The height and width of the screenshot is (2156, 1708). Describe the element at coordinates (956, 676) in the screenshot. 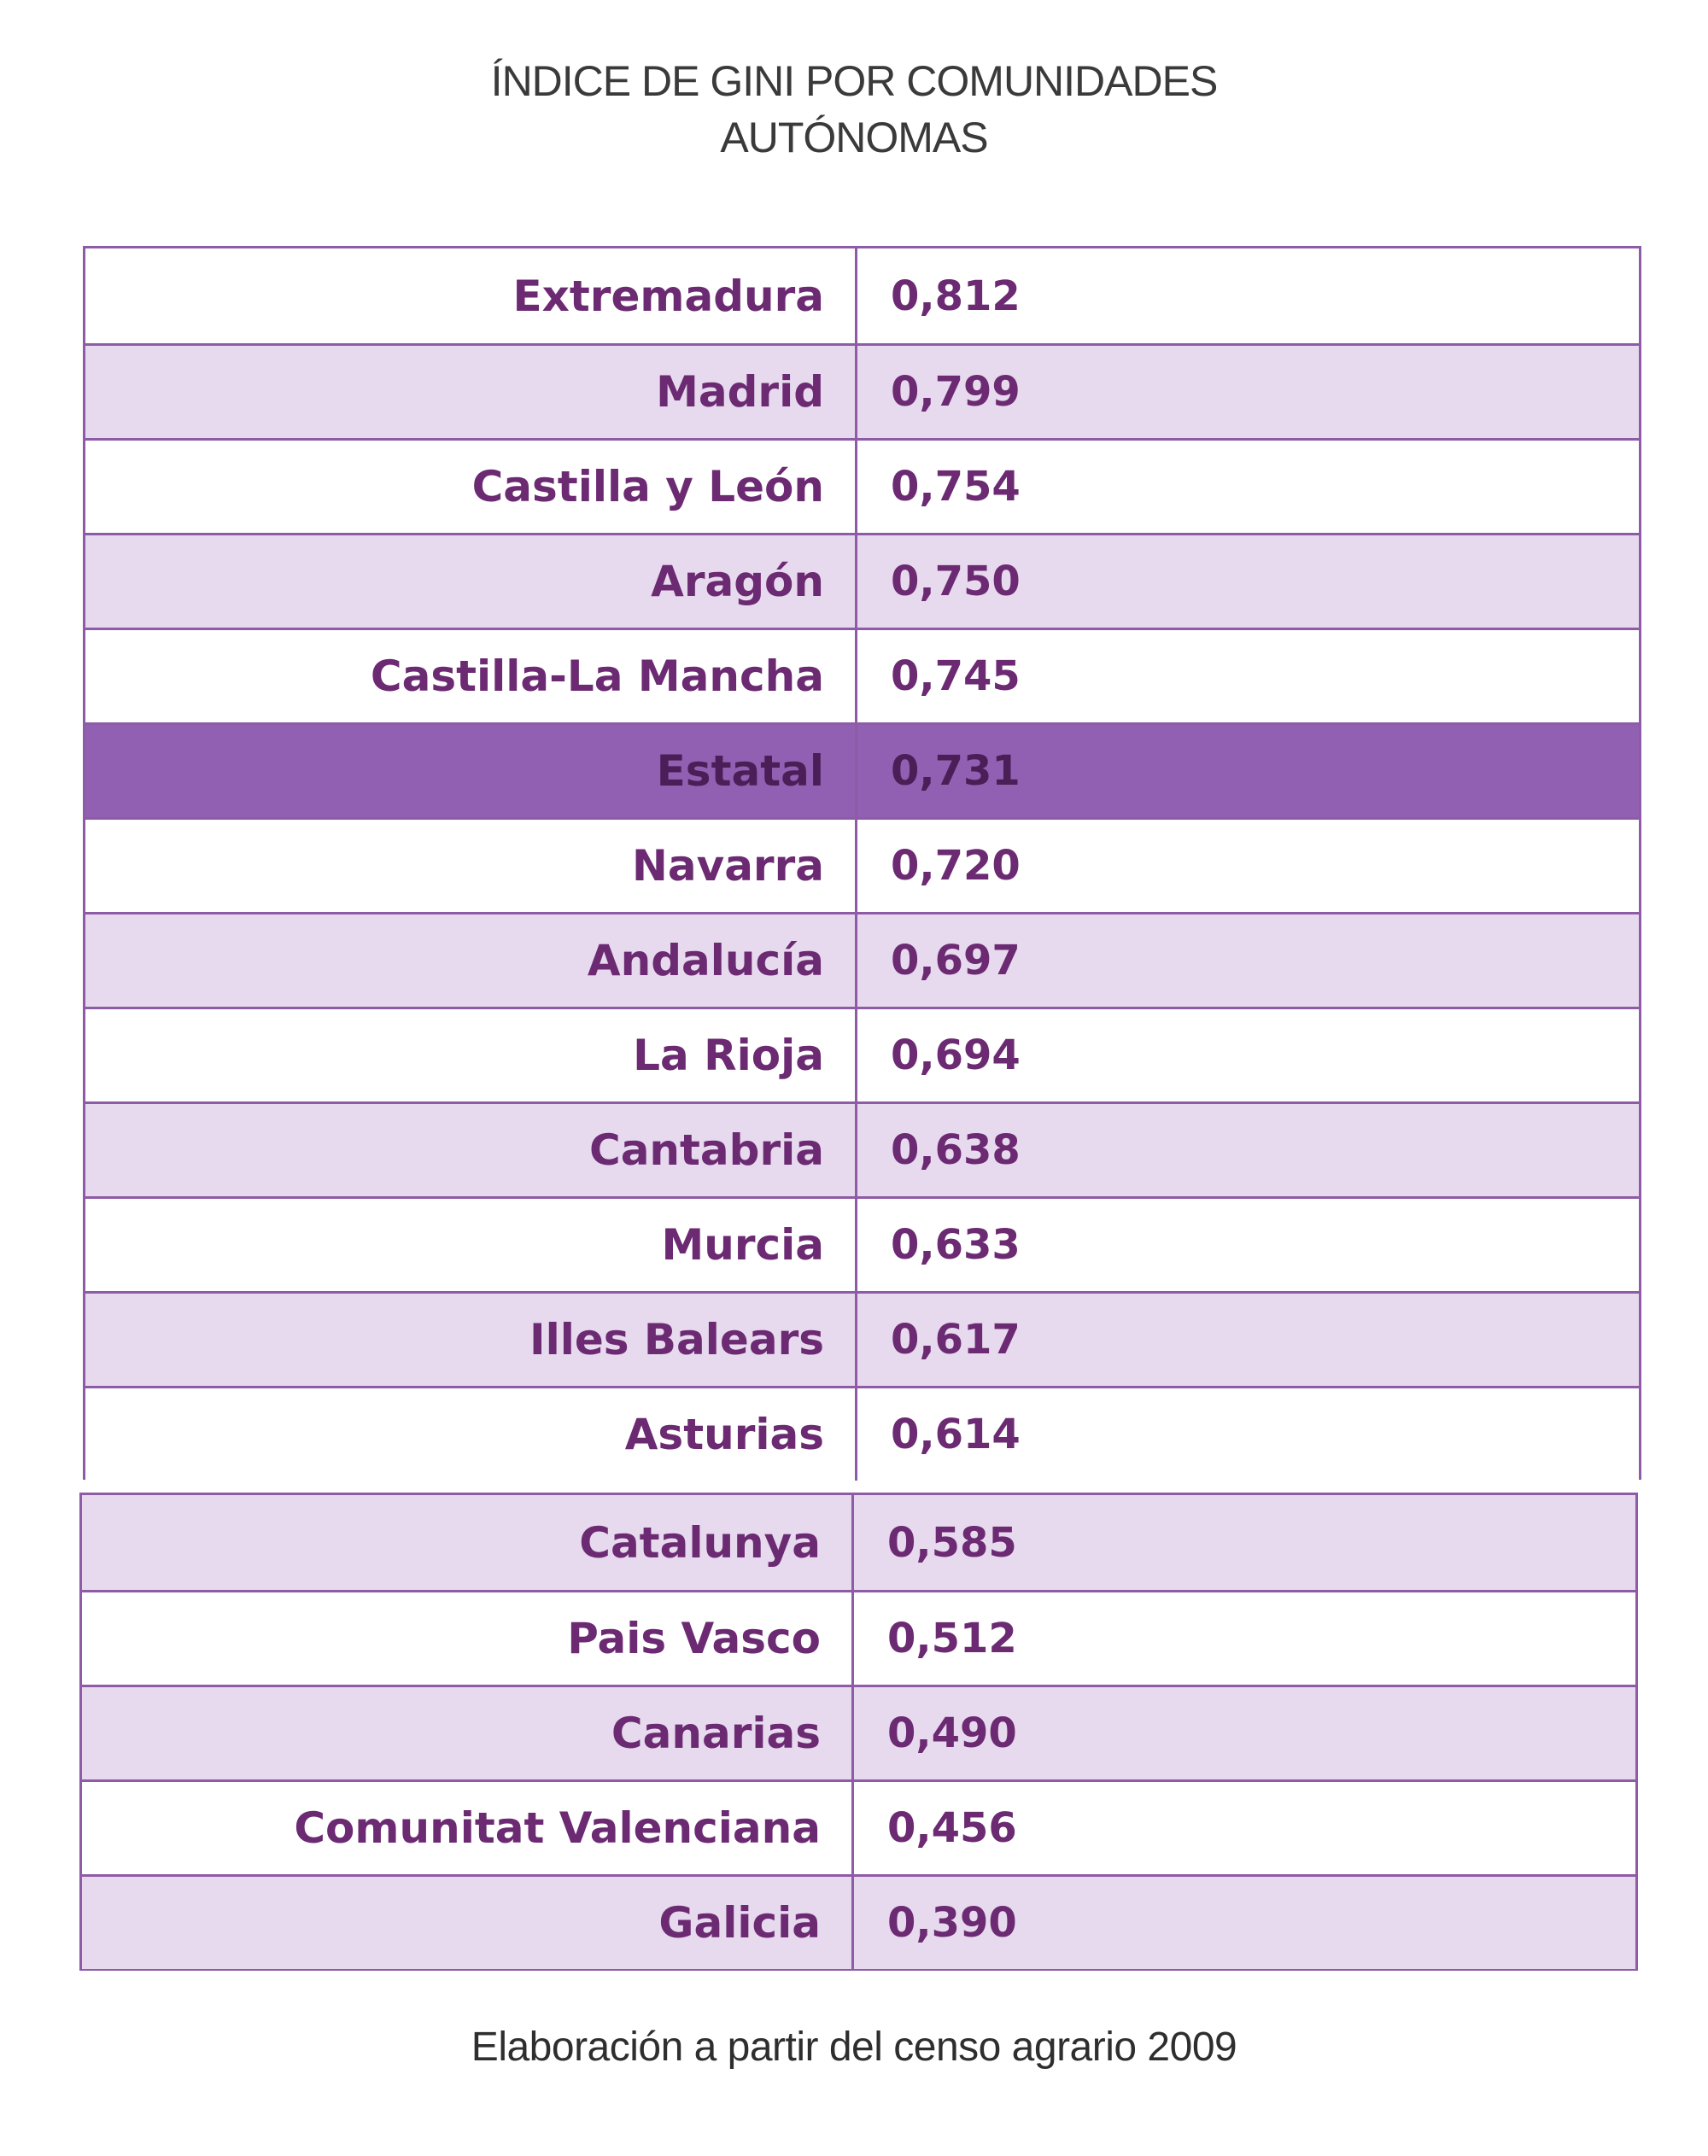

I see `gini-value-cell: 0,745` at that location.